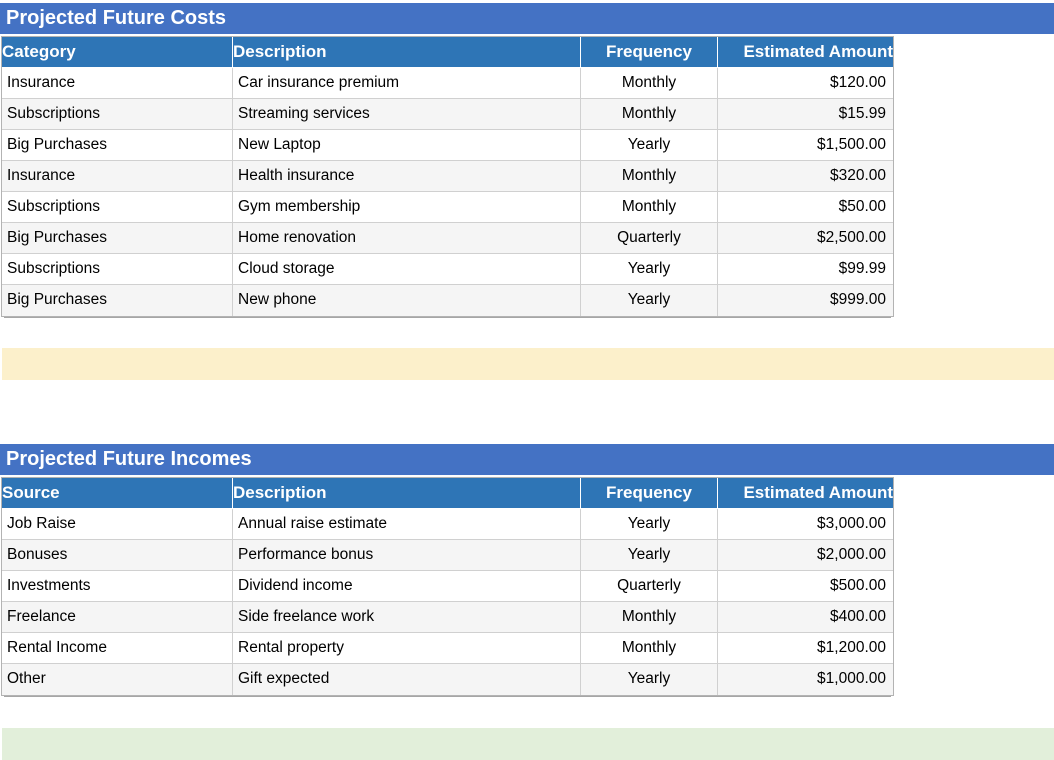 This screenshot has height=760, width=1054. What do you see at coordinates (406, 617) in the screenshot?
I see `table-cell: Side freelance work` at bounding box center [406, 617].